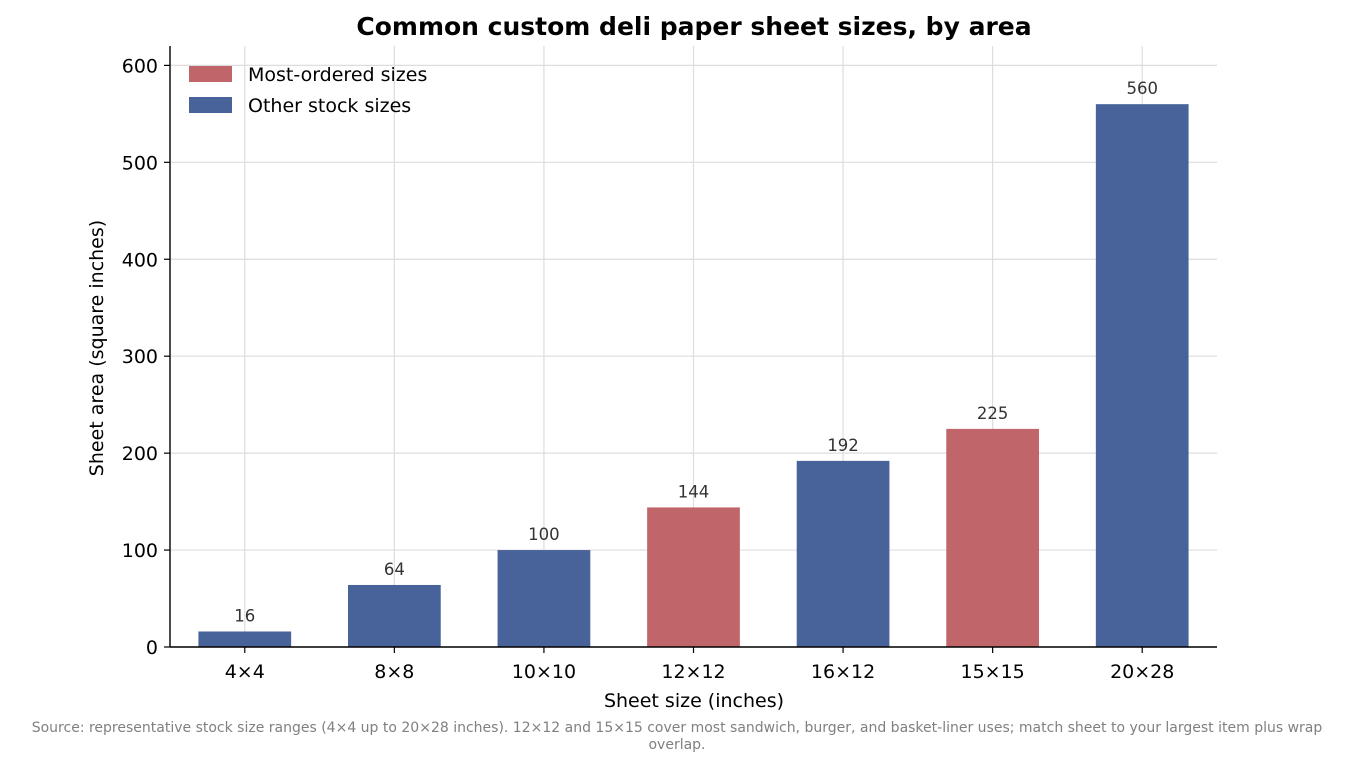 This screenshot has height=769, width=1354. I want to click on bar-value-label: 64, so click(394, 569).